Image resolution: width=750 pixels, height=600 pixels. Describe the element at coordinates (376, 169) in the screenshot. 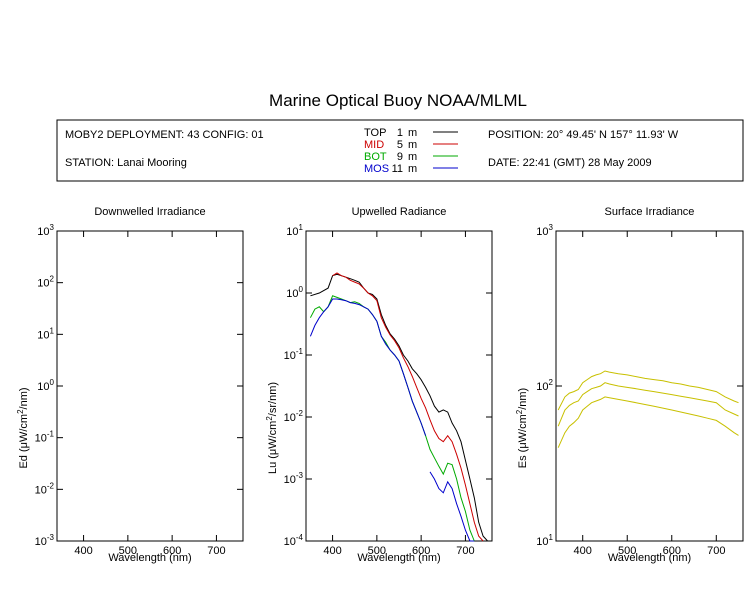

I see `legend-mos-name: MOS` at that location.